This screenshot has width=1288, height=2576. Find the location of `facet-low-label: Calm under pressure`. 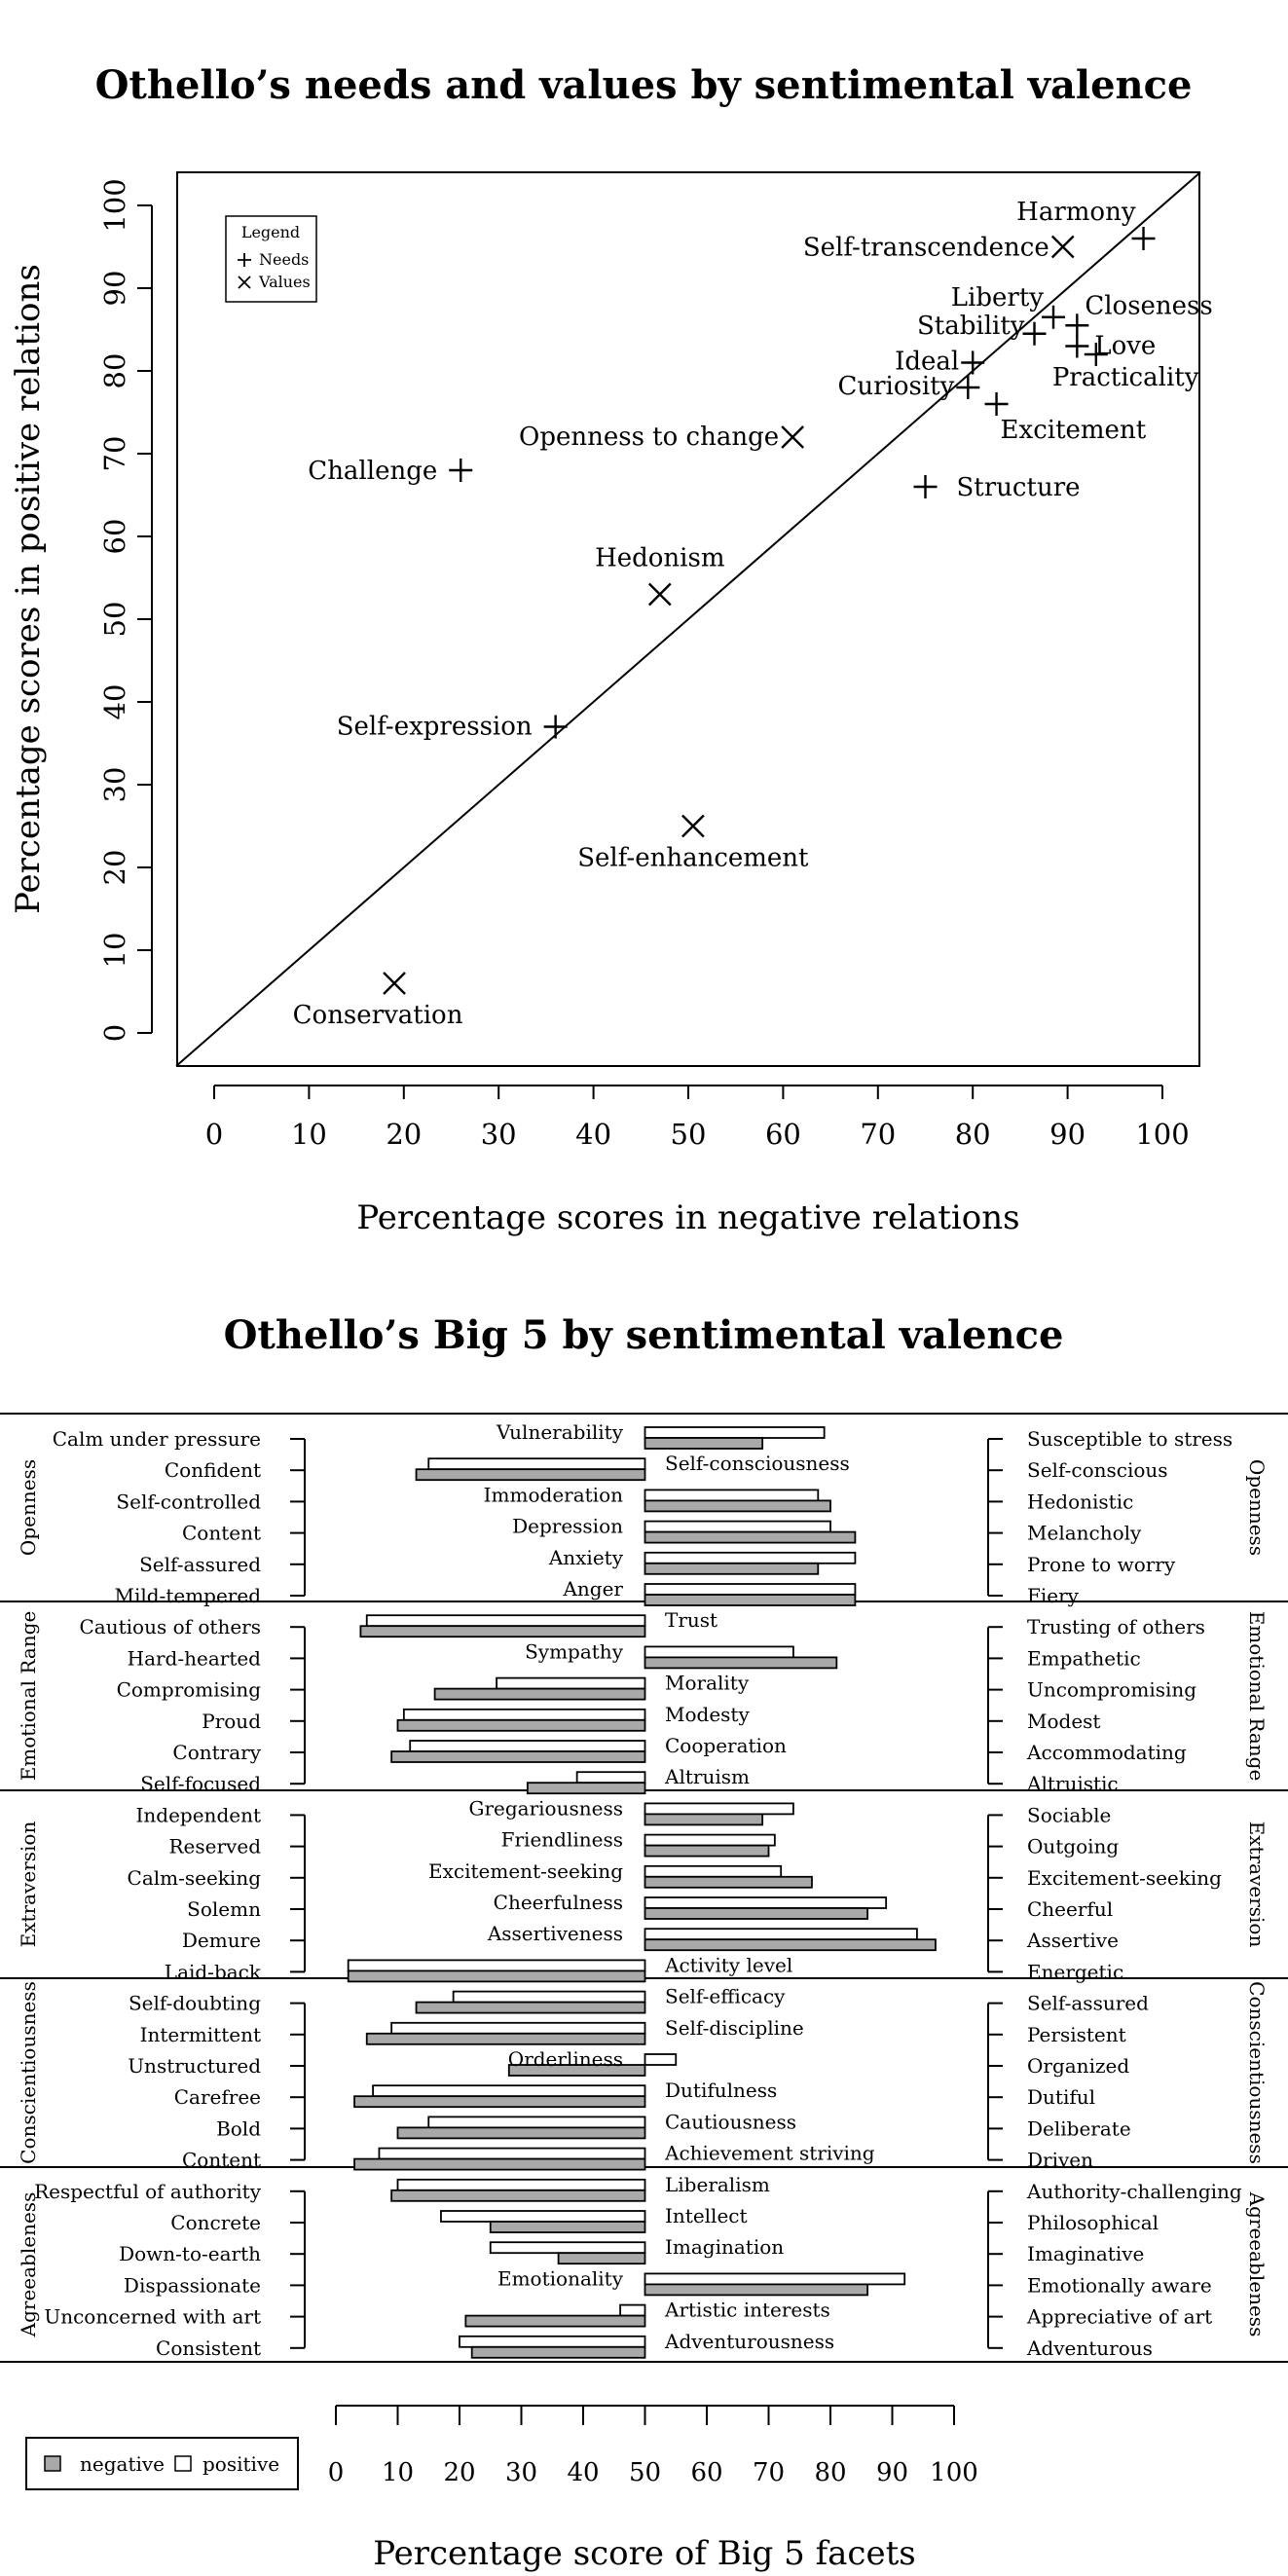

facet-low-label: Calm under pressure is located at coordinates (157, 1439).